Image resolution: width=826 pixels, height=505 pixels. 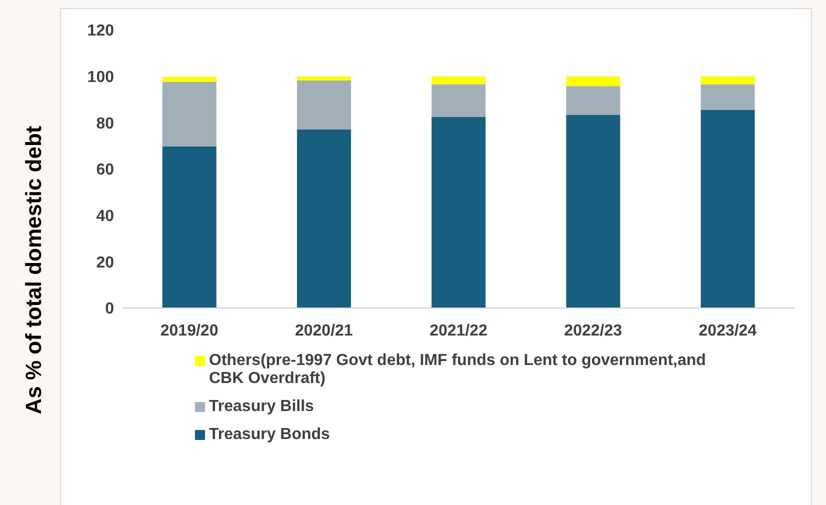 What do you see at coordinates (105, 217) in the screenshot?
I see `y-tick-label: 40` at bounding box center [105, 217].